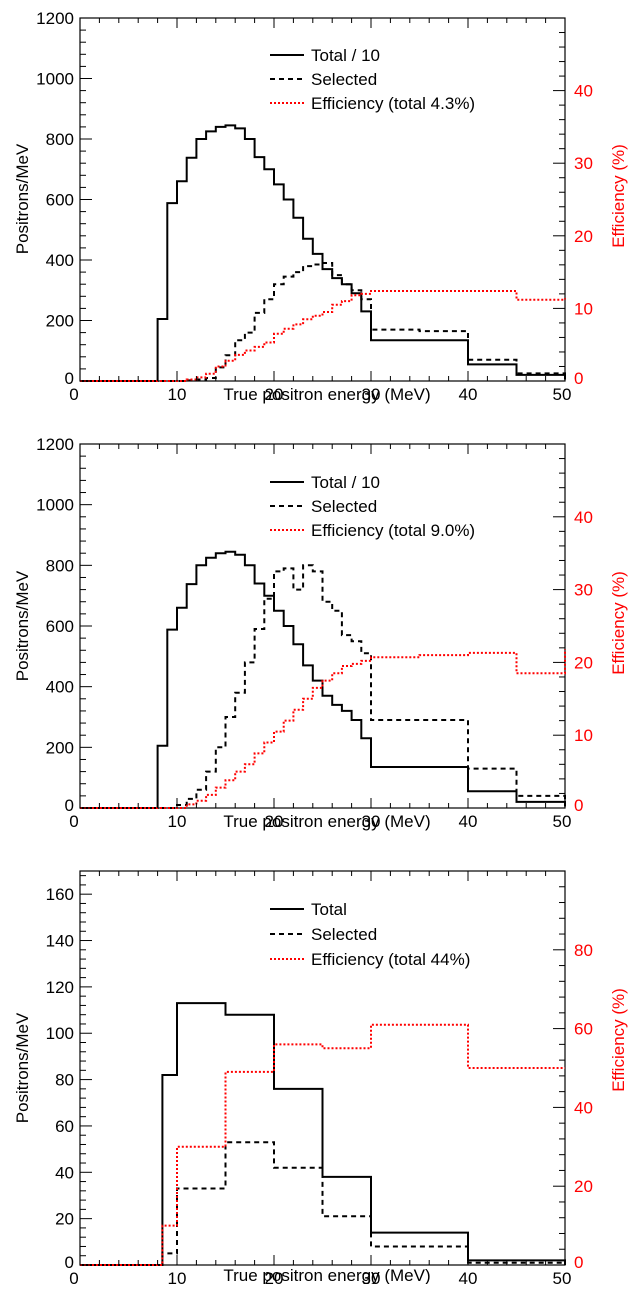 This screenshot has width=636, height=1289. I want to click on legend-label-efficiency: Efficiency (total 44%), so click(390, 959).